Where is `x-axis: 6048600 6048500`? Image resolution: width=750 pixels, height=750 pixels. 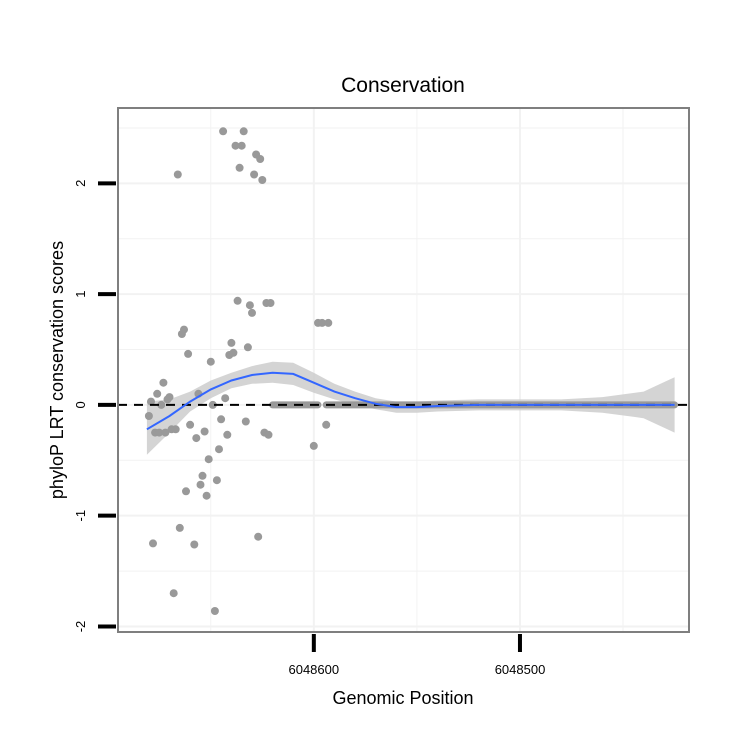
x-axis: 6048600 6048500 is located at coordinates (416, 655).